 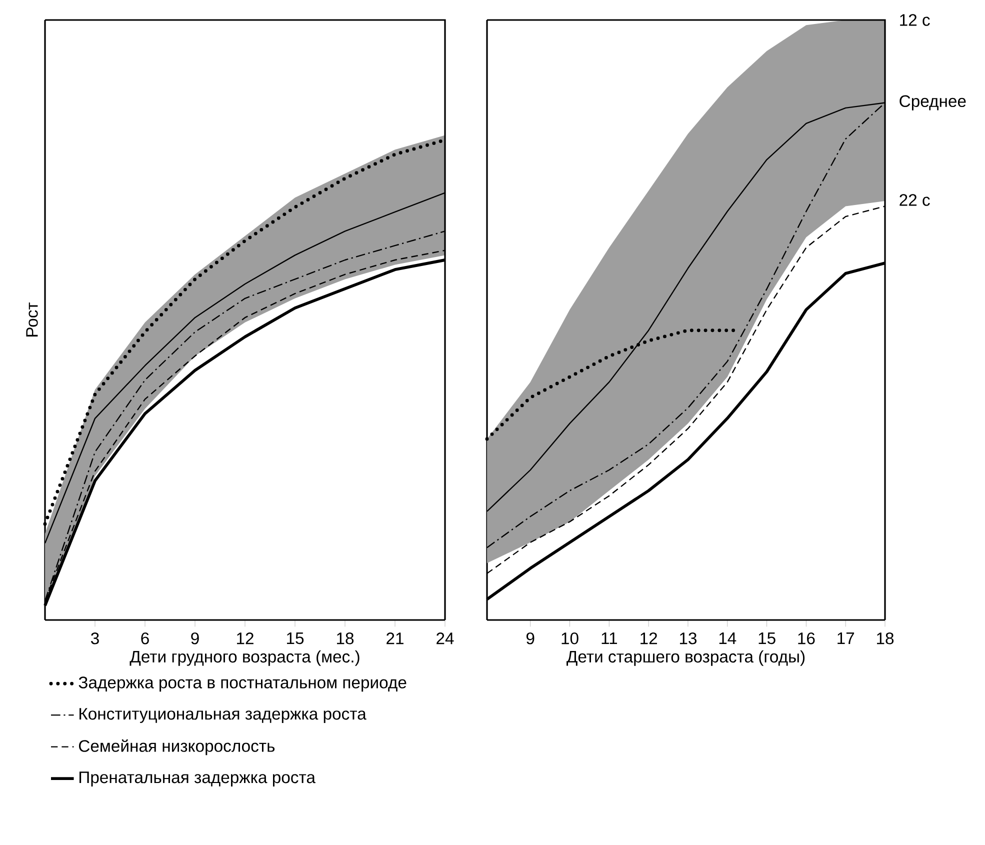 What do you see at coordinates (177, 747) in the screenshot?
I see `legend-label: Семейная низкорослость` at bounding box center [177, 747].